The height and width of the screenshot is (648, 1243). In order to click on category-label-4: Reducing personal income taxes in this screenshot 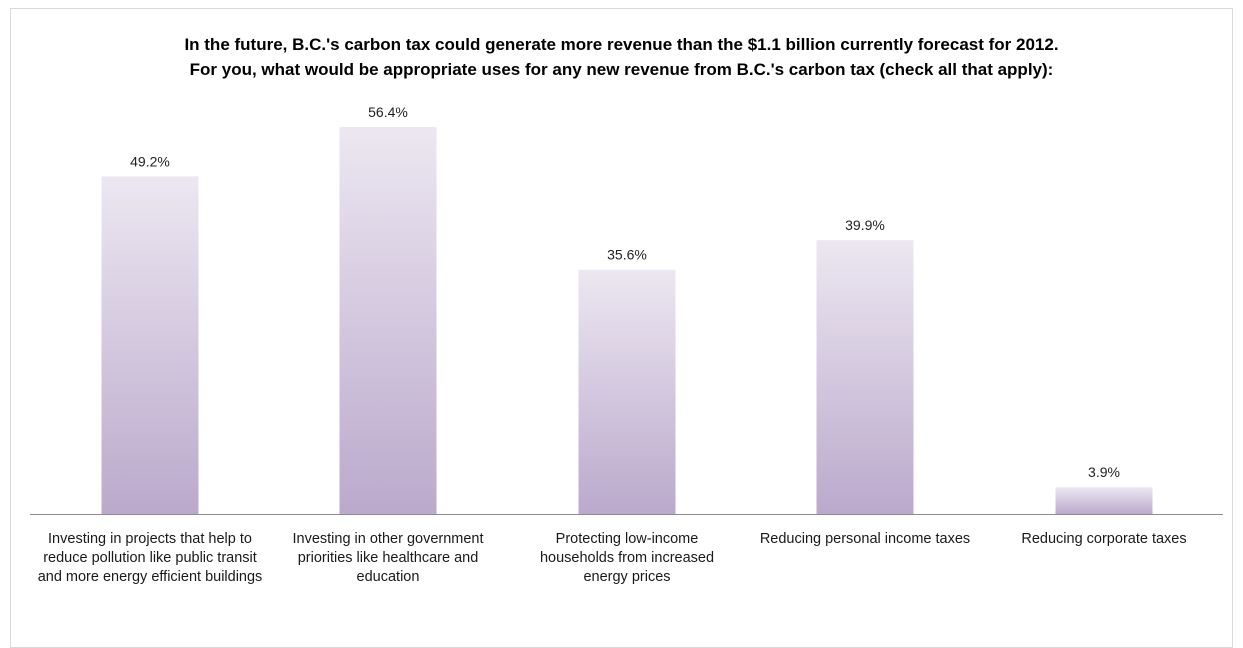, I will do `click(865, 539)`.